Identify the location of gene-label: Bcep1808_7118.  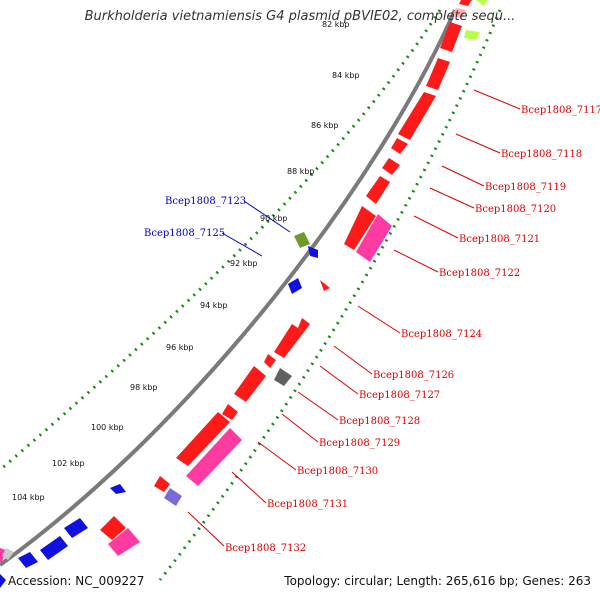
(541, 154).